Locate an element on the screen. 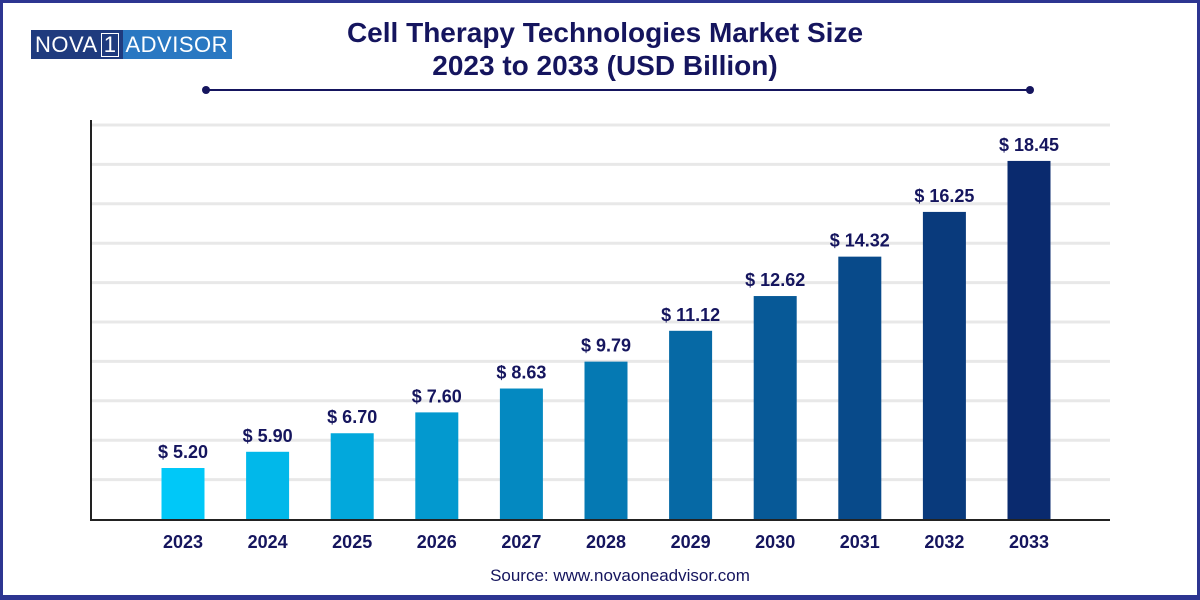 This screenshot has width=1200, height=600. data-label: $ 11.12 is located at coordinates (690, 315).